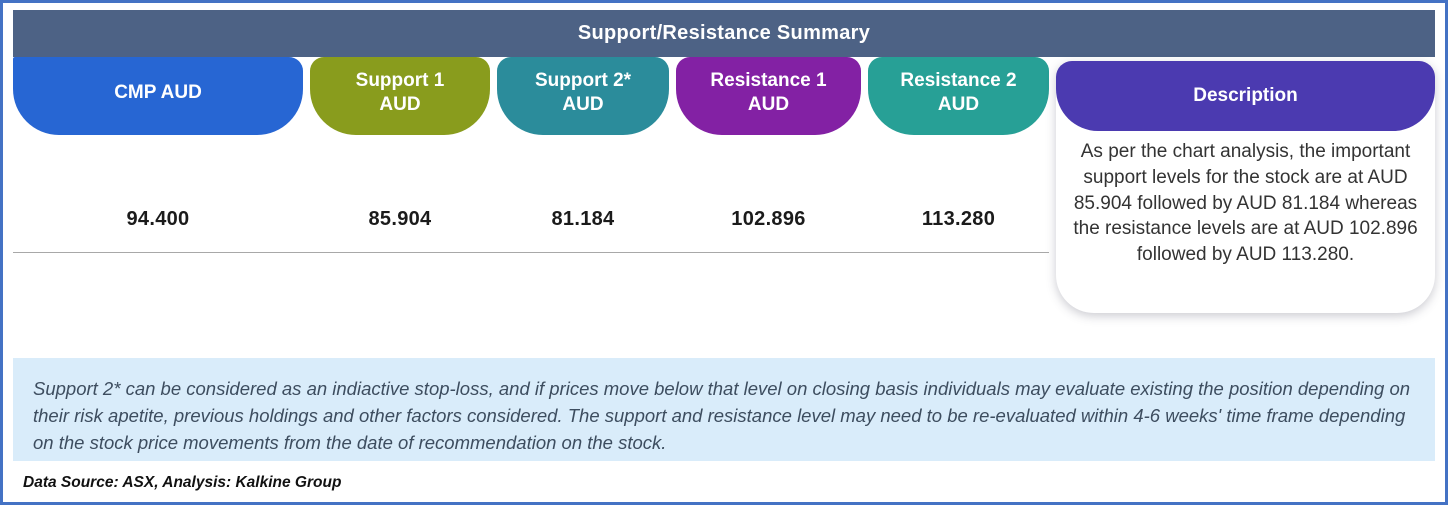  I want to click on cmp-value: 94.400, so click(158, 219).